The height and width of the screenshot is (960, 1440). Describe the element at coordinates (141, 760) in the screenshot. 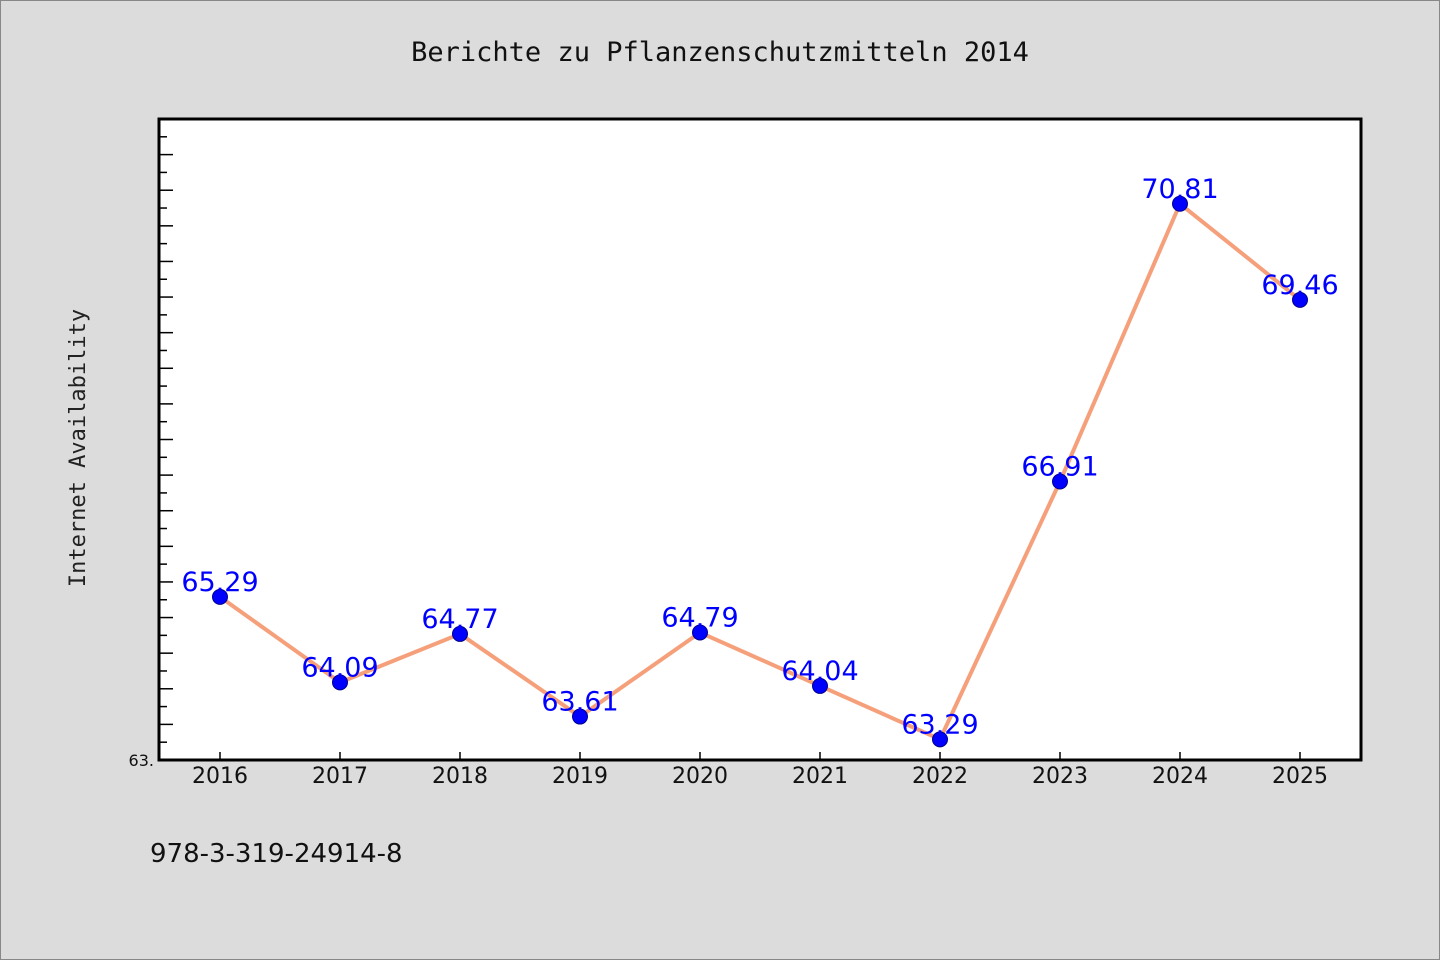

I see `y-axis-min-label: 63.` at that location.